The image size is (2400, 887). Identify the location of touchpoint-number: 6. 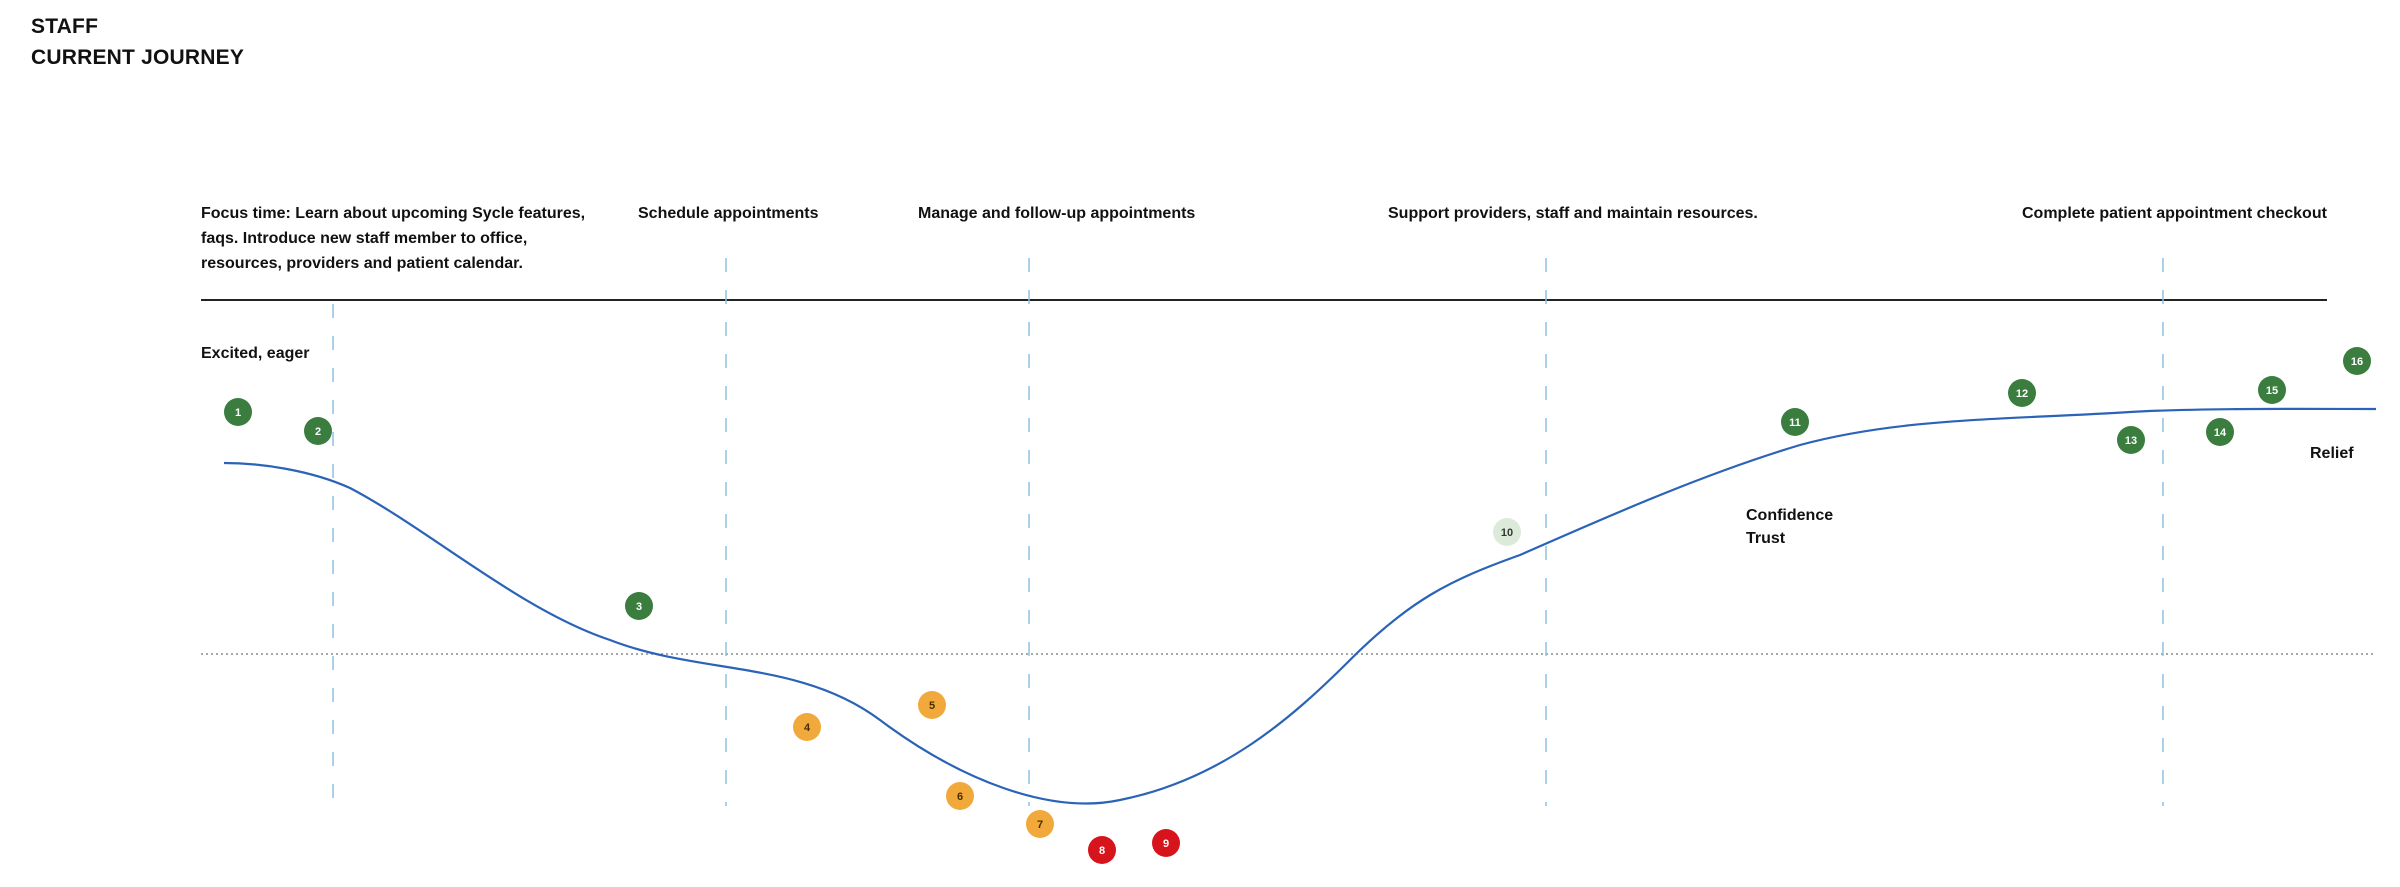
(960, 797).